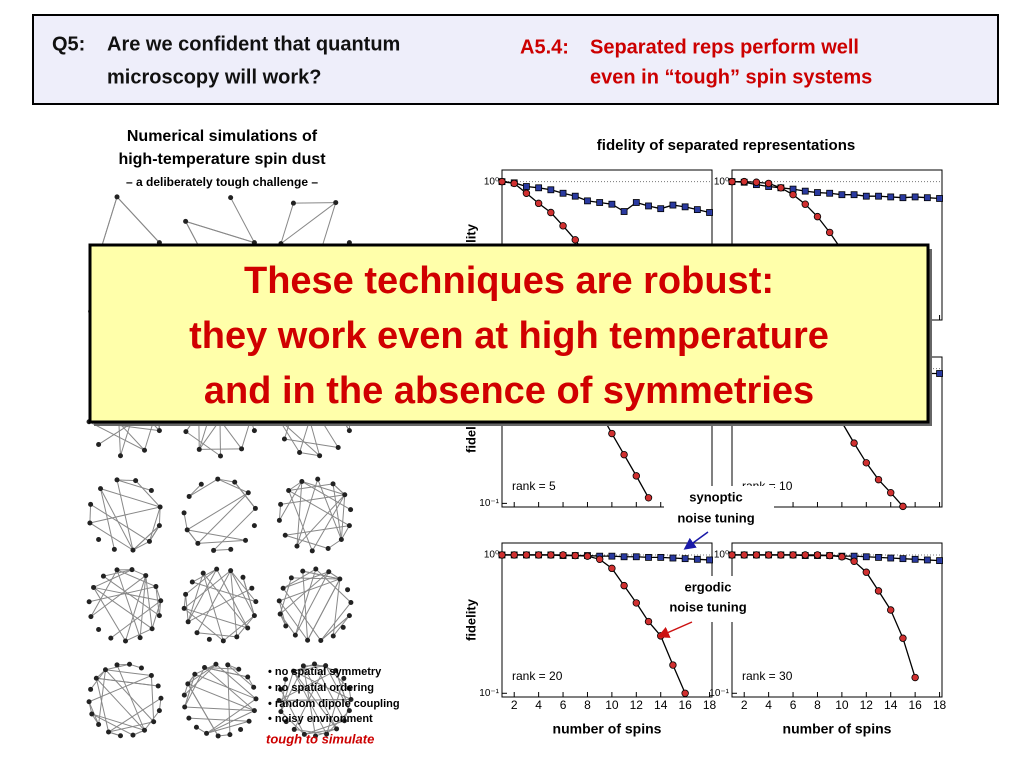 Image resolution: width=1024 pixels, height=768 pixels. I want to click on x-tick-label: 4, so click(538, 705).